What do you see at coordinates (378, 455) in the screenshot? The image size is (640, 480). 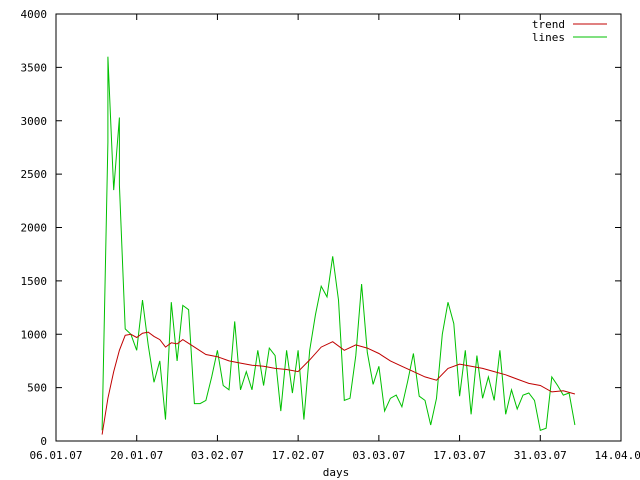 I see `x-tick-label: 03.03.07` at bounding box center [378, 455].